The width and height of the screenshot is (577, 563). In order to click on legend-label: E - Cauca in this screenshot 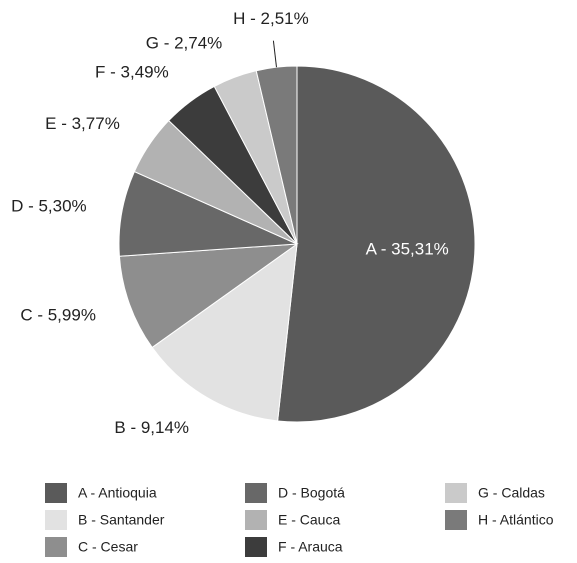, I will do `click(309, 520)`.